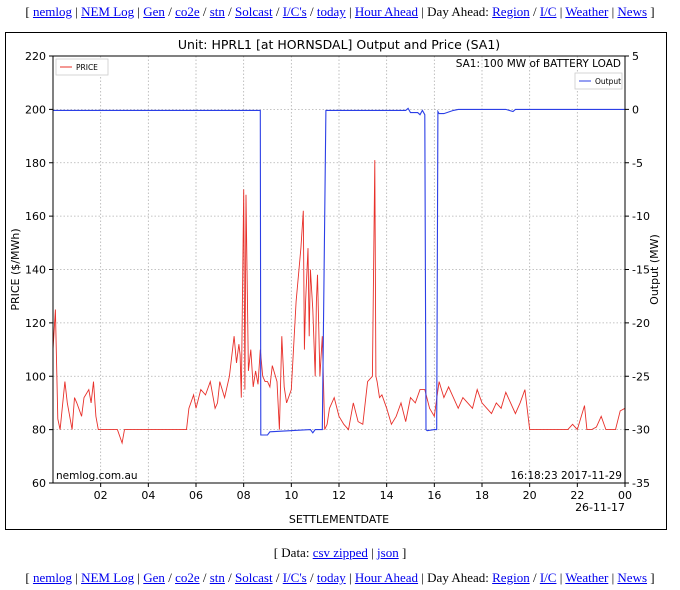  Describe the element at coordinates (293, 552) in the screenshot. I see `data-links-prefix: [ Data:` at that location.